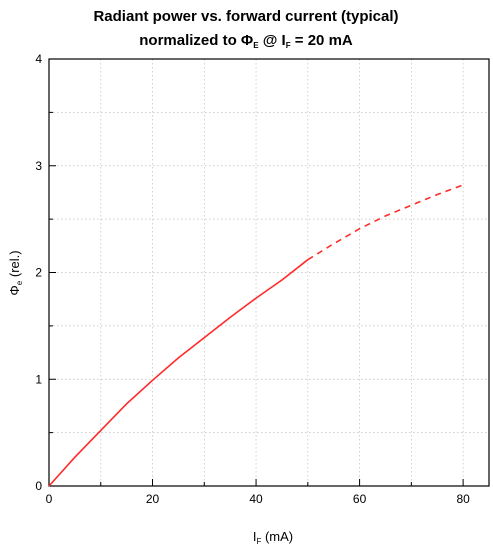 The image size is (493, 556). What do you see at coordinates (38, 166) in the screenshot?
I see `y-tick-label: 3` at bounding box center [38, 166].